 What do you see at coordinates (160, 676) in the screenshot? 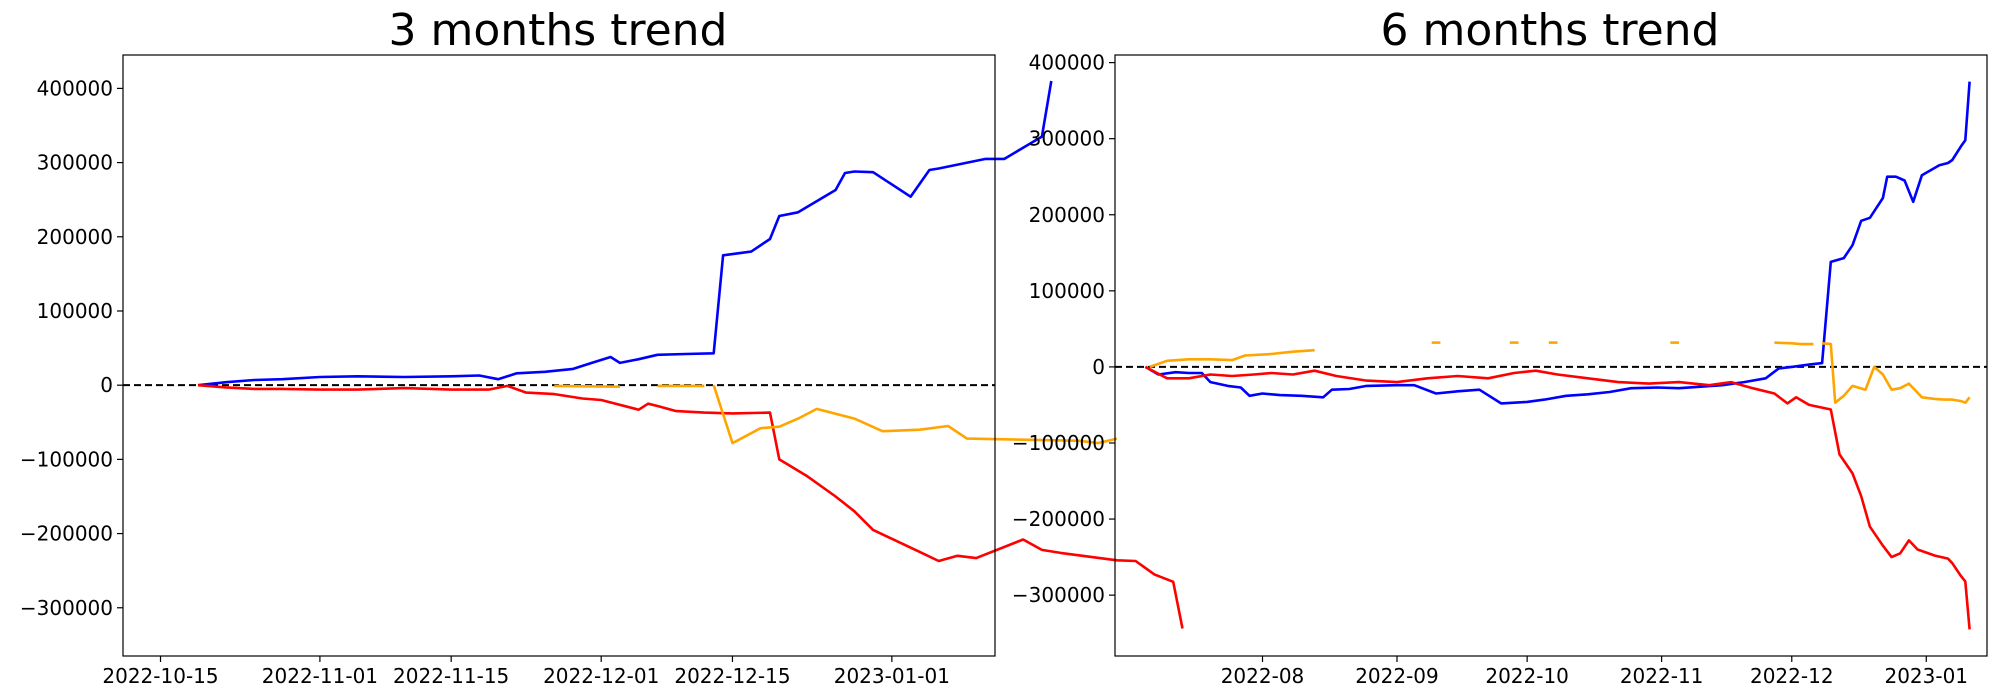
I see `x-tick-label: 2022-10-15` at bounding box center [160, 676].